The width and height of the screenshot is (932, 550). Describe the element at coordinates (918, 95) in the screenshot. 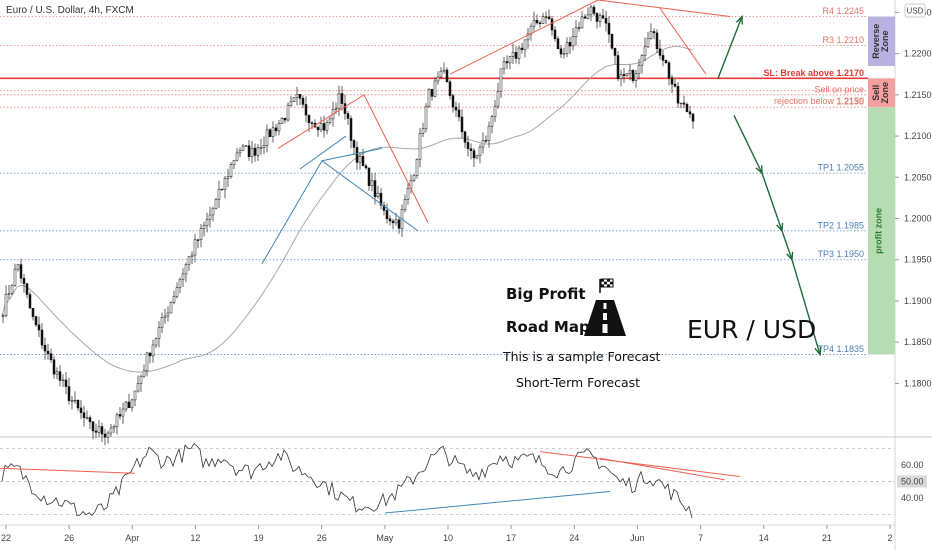

I see `price-tick-label: 1.21500` at that location.